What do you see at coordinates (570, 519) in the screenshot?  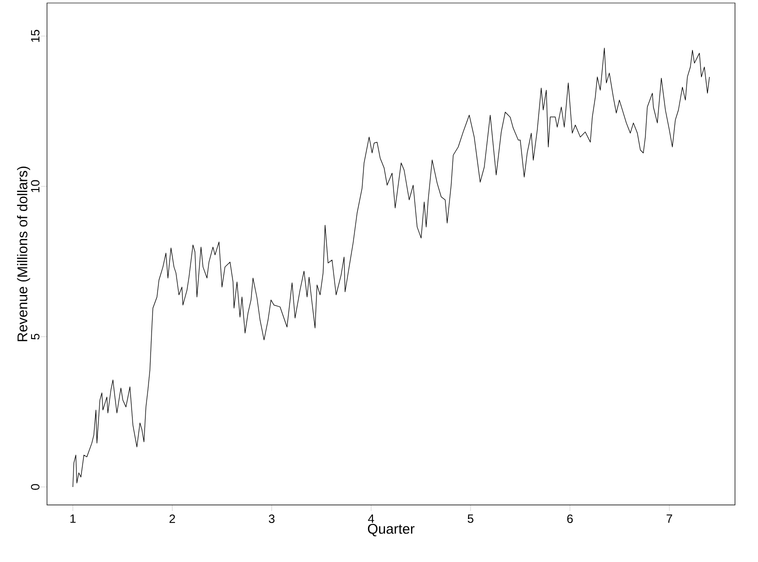 I see `x-tick-label: 6` at bounding box center [570, 519].